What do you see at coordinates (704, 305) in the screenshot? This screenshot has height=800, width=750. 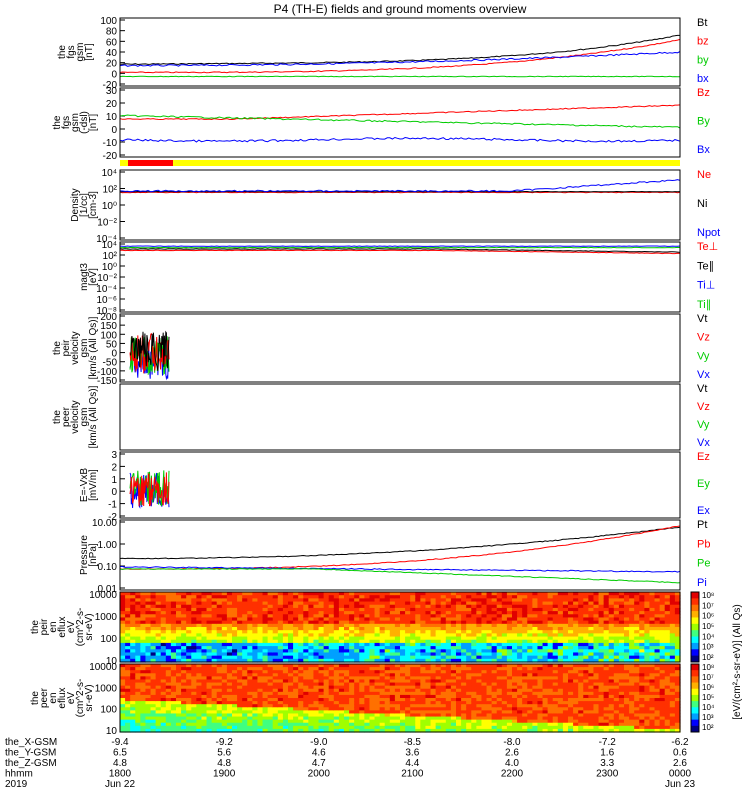 I see `legend-entry: Ti∥` at bounding box center [704, 305].